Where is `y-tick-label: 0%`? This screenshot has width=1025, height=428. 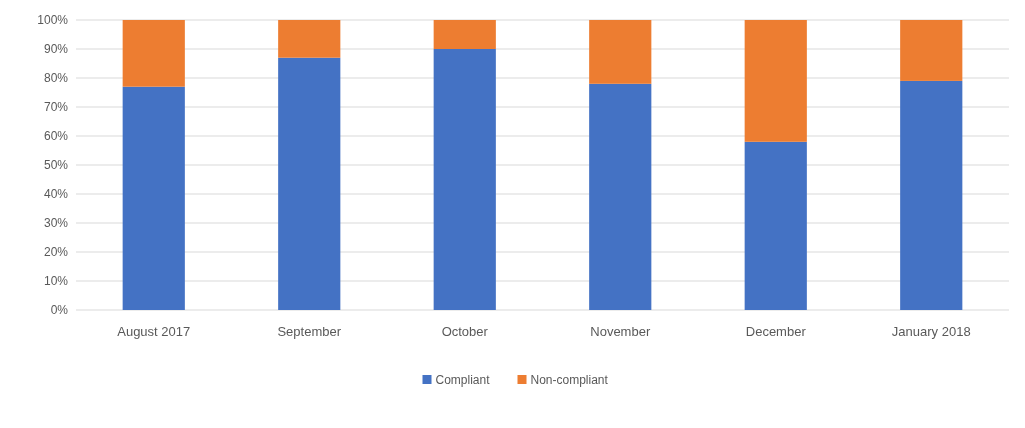 y-tick-label: 0% is located at coordinates (59, 310).